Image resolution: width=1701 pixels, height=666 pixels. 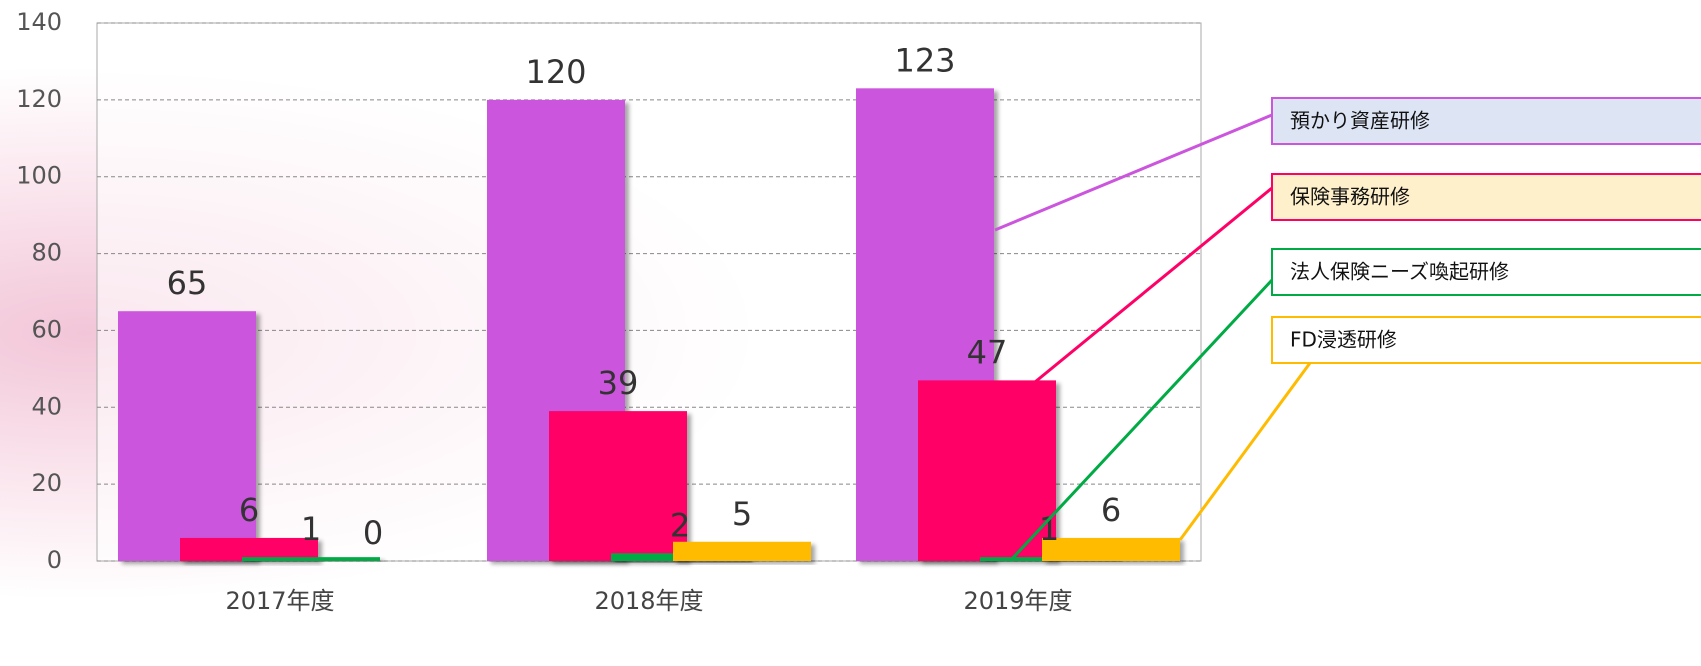 I want to click on data-label: 39, so click(x=618, y=383).